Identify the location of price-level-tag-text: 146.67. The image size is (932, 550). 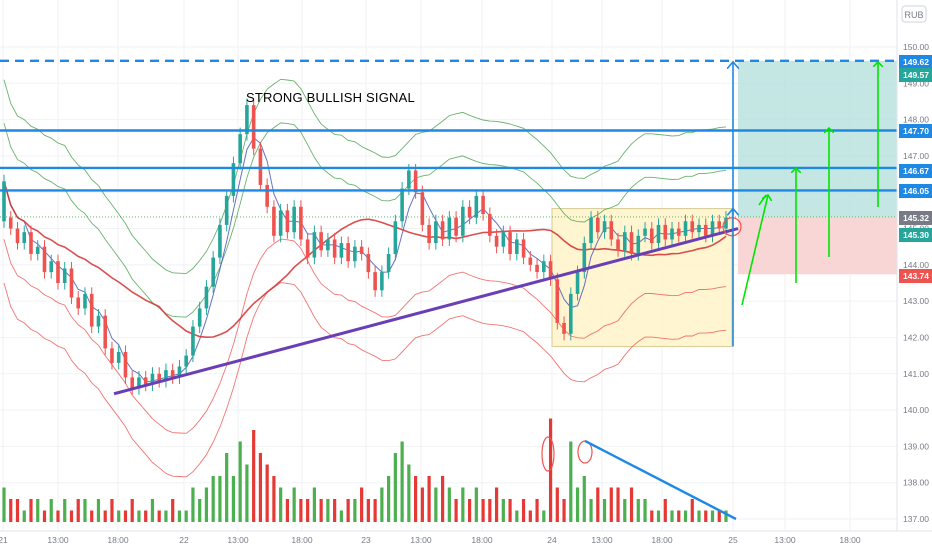
(916, 171).